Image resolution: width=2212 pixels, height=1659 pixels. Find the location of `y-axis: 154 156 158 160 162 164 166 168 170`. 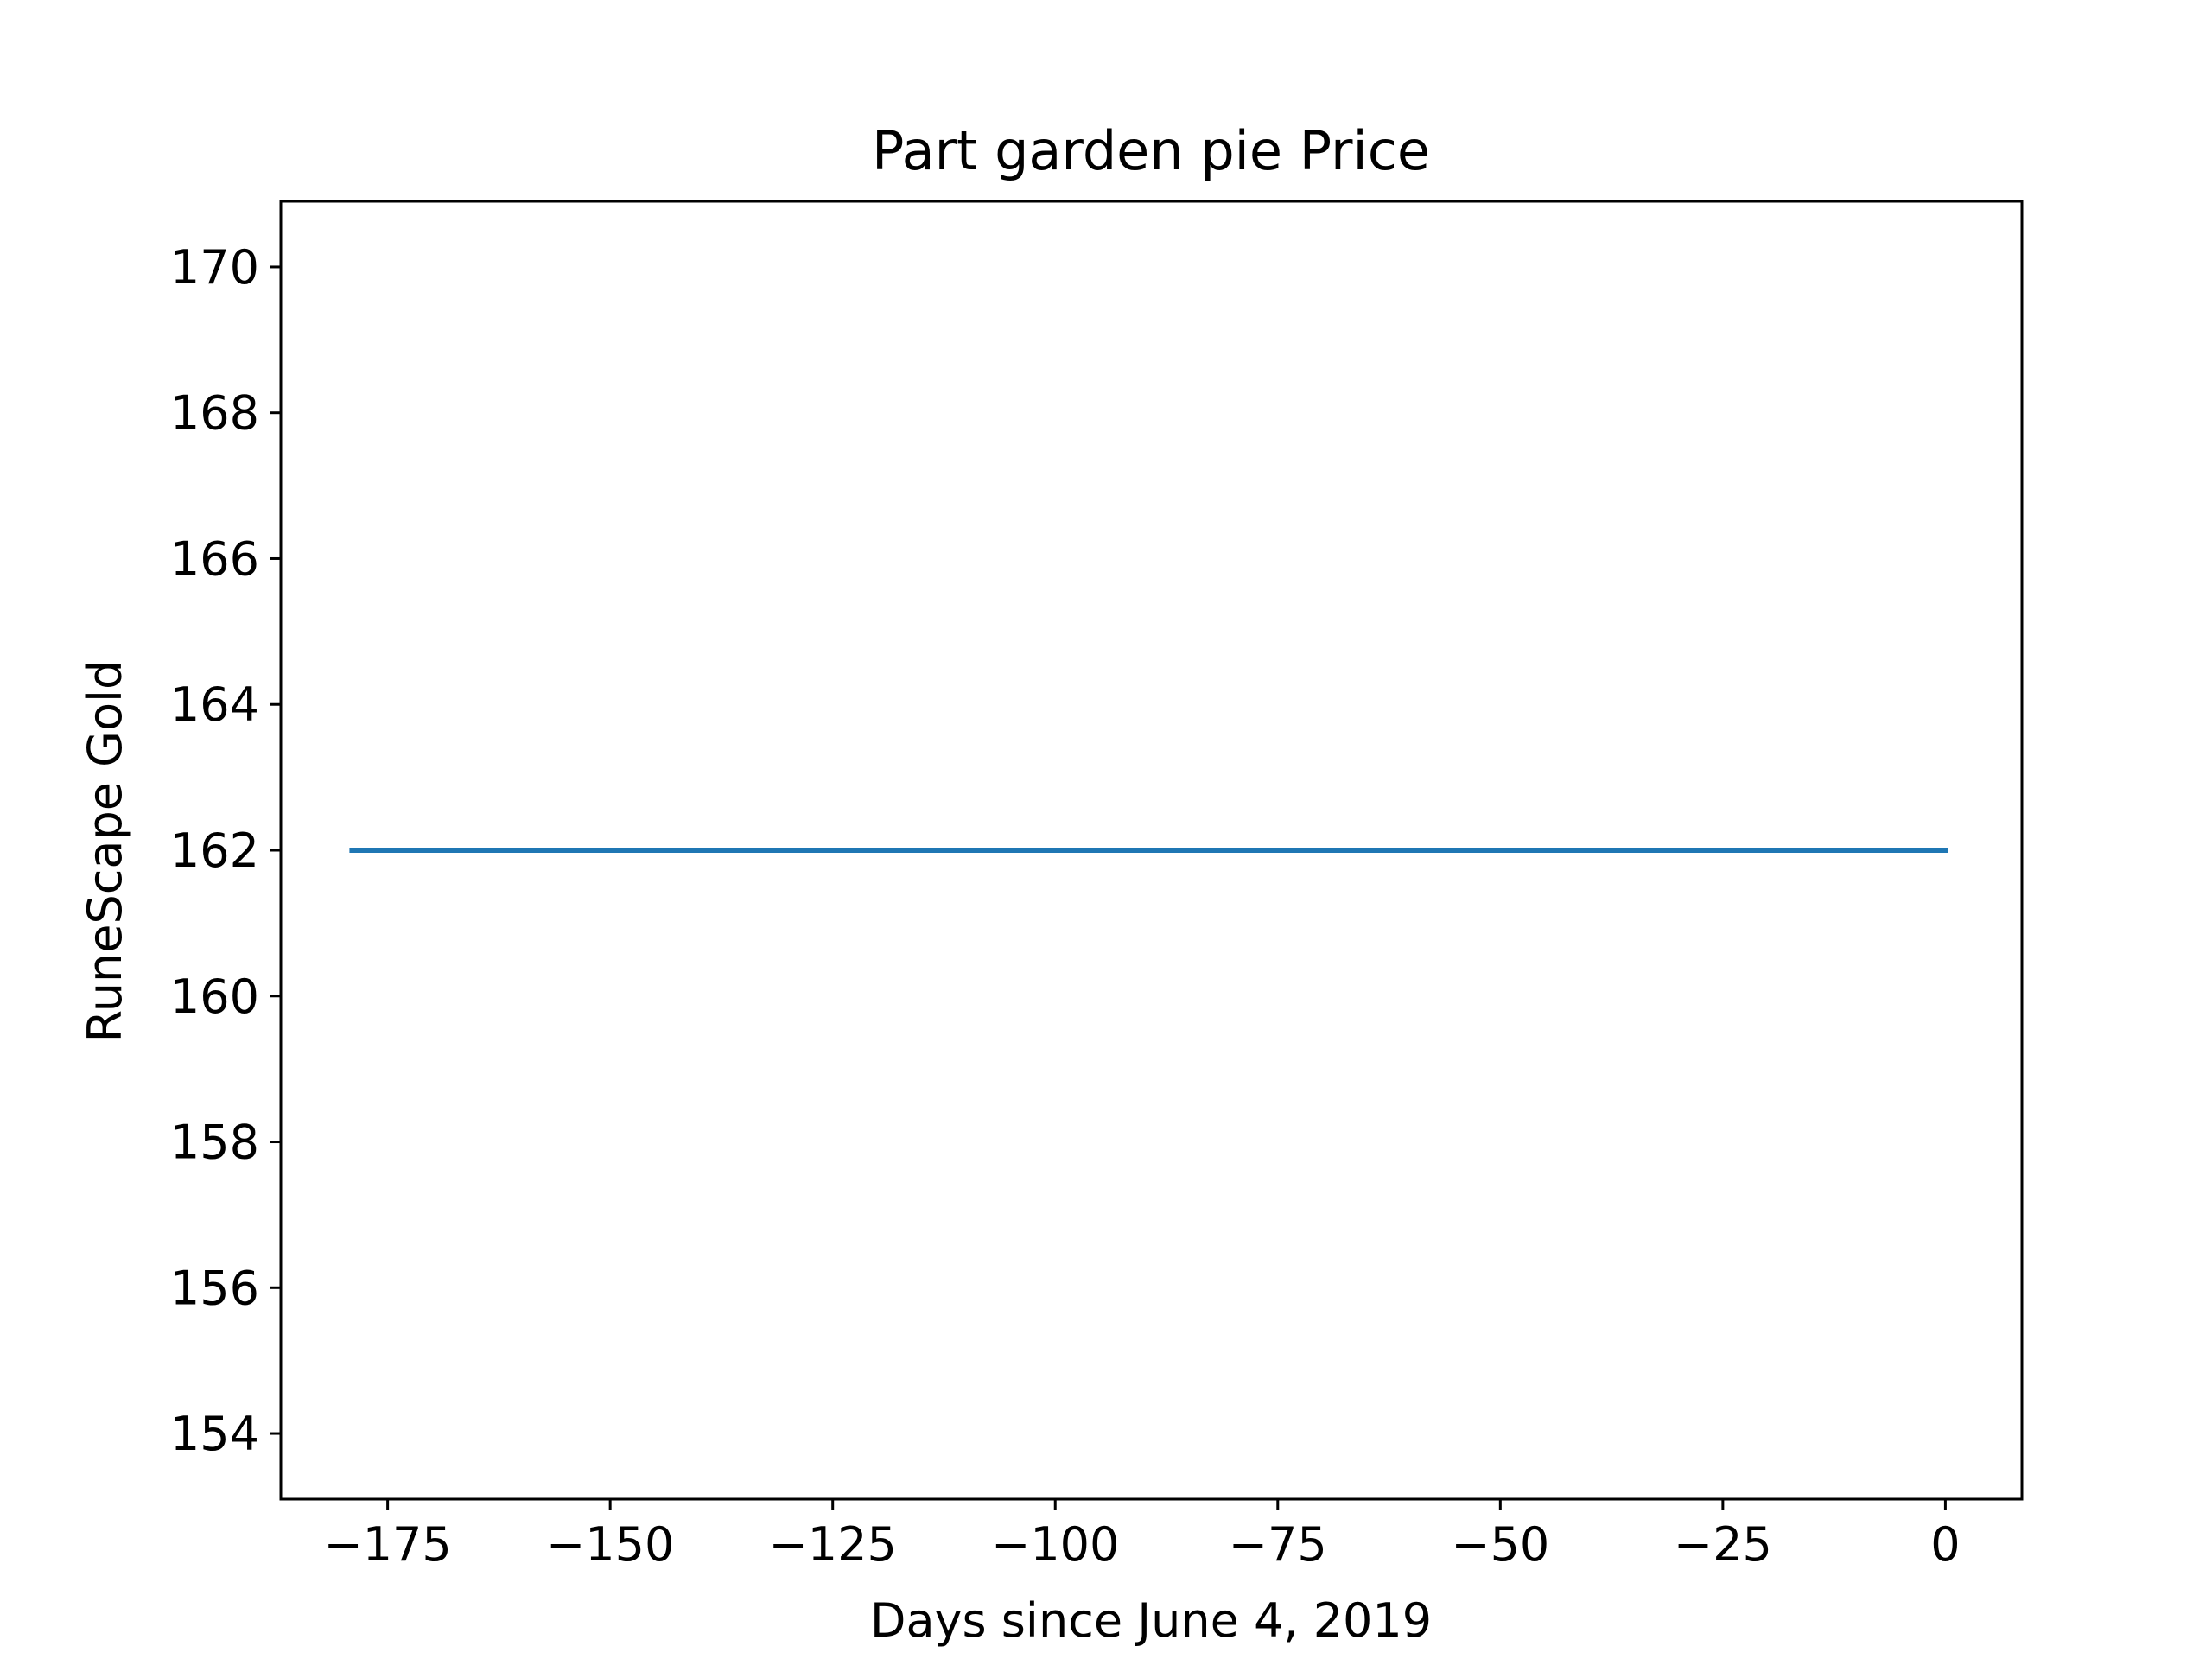

y-axis: 154 156 158 160 162 164 166 168 170 is located at coordinates (225, 850).